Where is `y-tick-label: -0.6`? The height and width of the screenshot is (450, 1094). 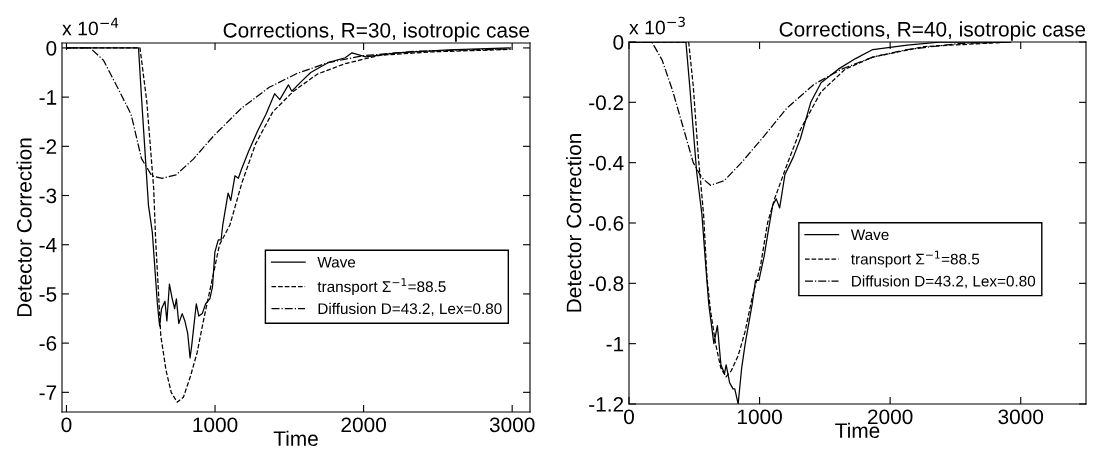
y-tick-label: -0.6 is located at coordinates (606, 223).